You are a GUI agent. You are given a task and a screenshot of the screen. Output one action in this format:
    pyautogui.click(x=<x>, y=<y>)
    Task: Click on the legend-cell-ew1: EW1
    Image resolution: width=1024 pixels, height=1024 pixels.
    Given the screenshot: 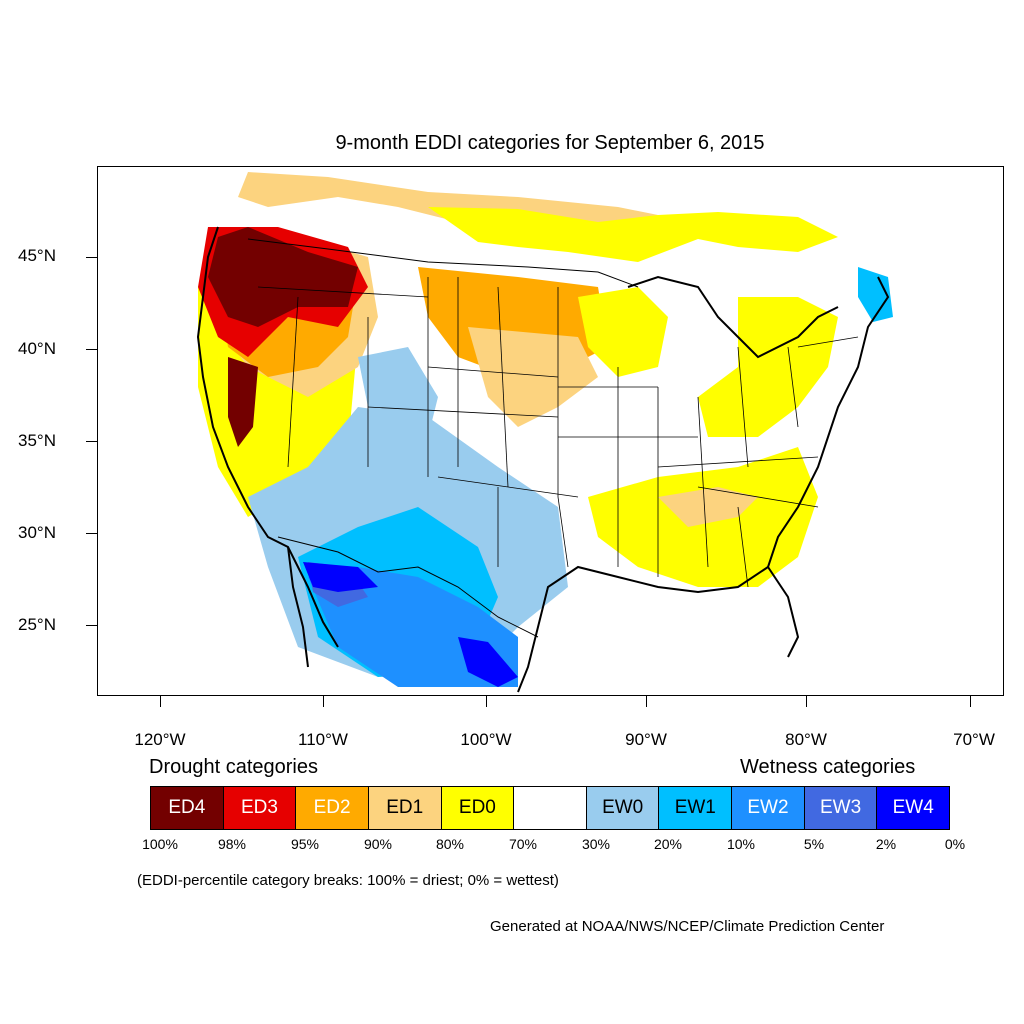 What is the action you would take?
    pyautogui.click(x=696, y=808)
    